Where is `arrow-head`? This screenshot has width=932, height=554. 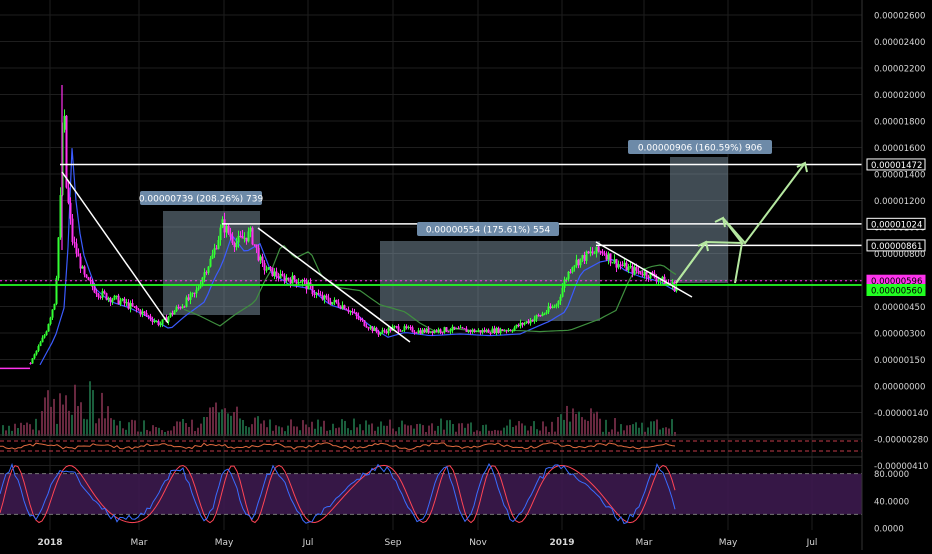 arrow-head is located at coordinates (802, 167).